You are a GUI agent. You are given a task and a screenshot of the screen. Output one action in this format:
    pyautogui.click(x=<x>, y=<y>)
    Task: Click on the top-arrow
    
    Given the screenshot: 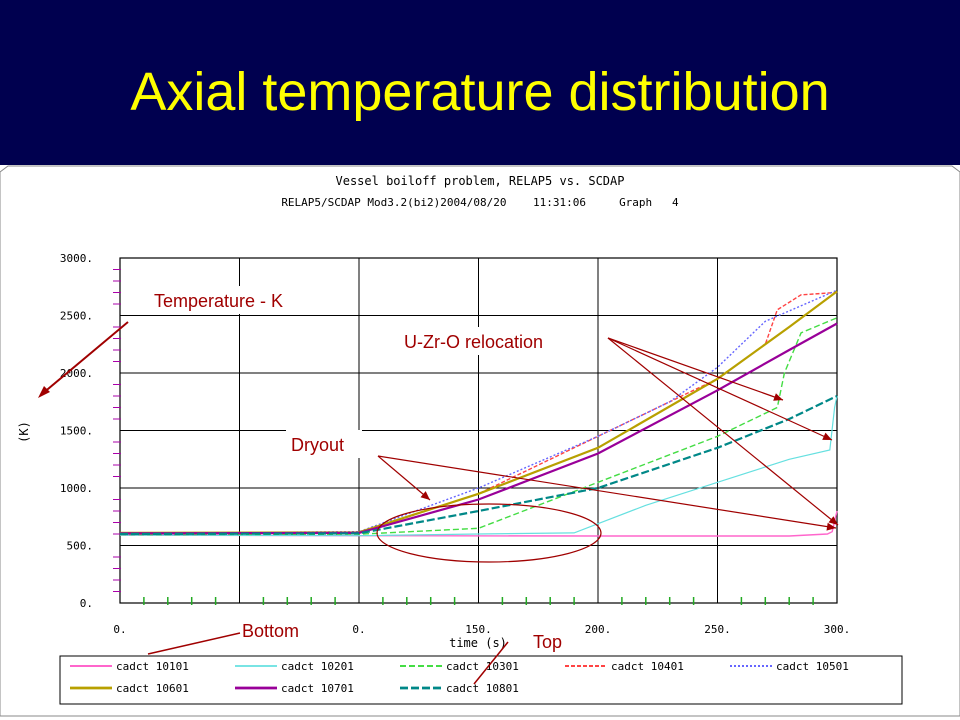 What is the action you would take?
    pyautogui.click(x=491, y=663)
    